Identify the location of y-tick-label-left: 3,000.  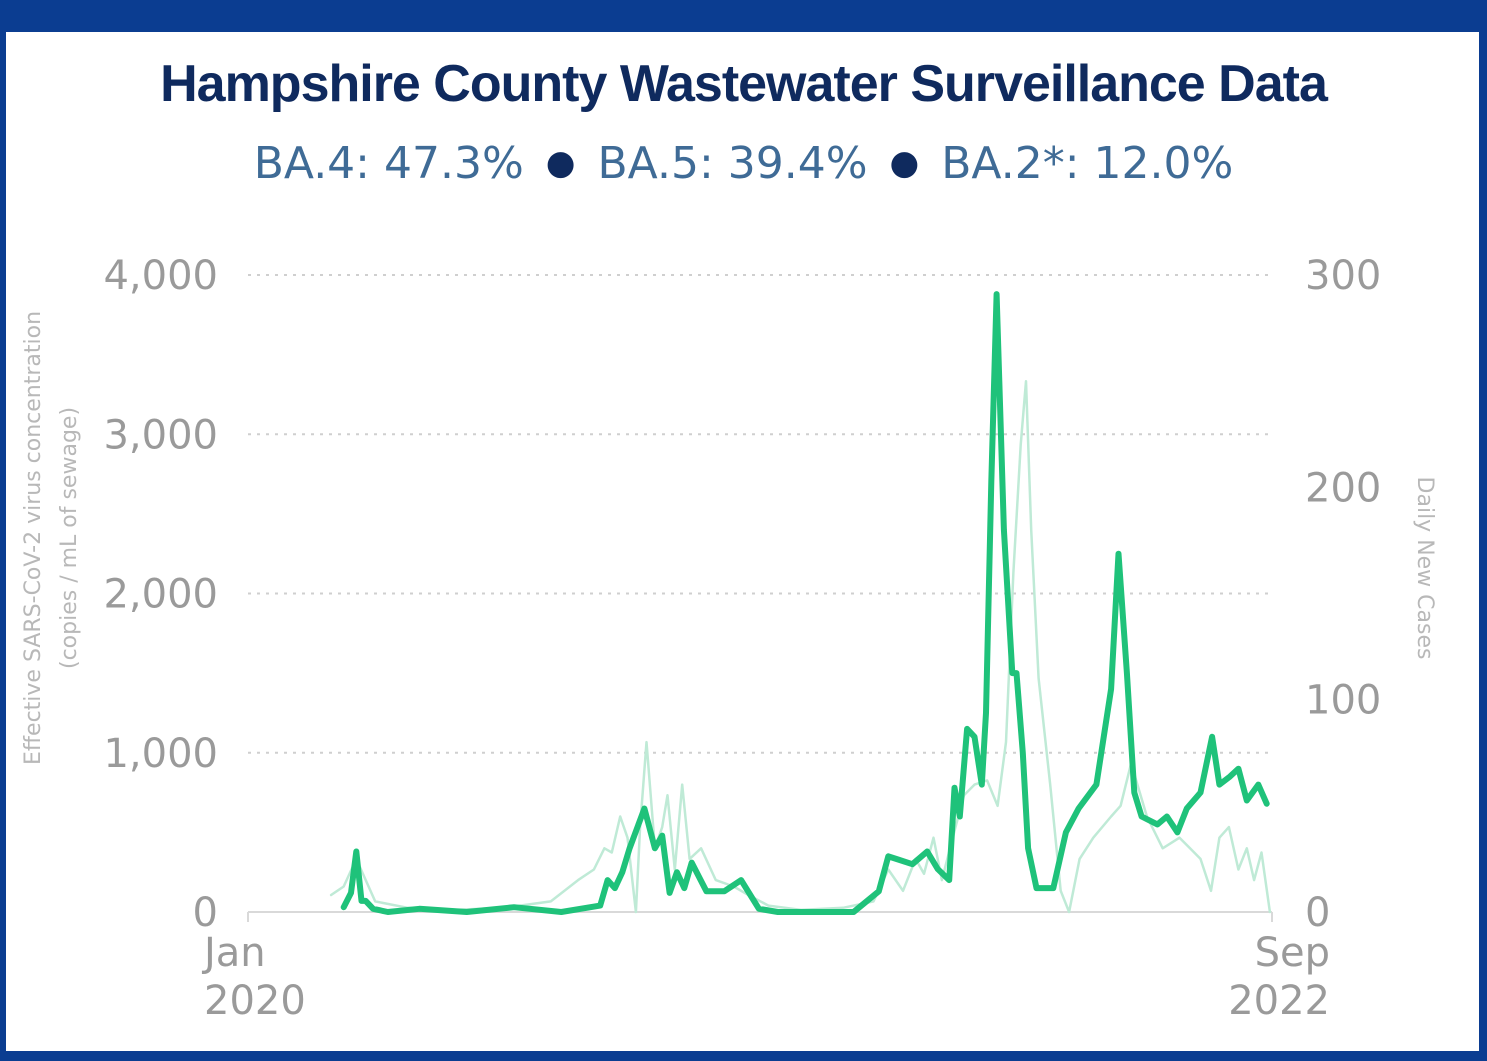
(160, 435).